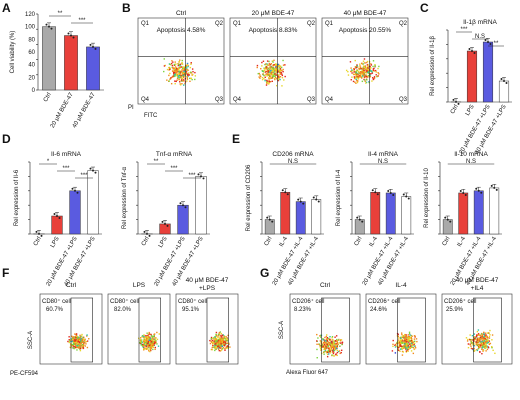 The width and height of the screenshot is (520, 400). Describe the element at coordinates (300, 201) in the screenshot. I see `datapoint-e1` at that location.